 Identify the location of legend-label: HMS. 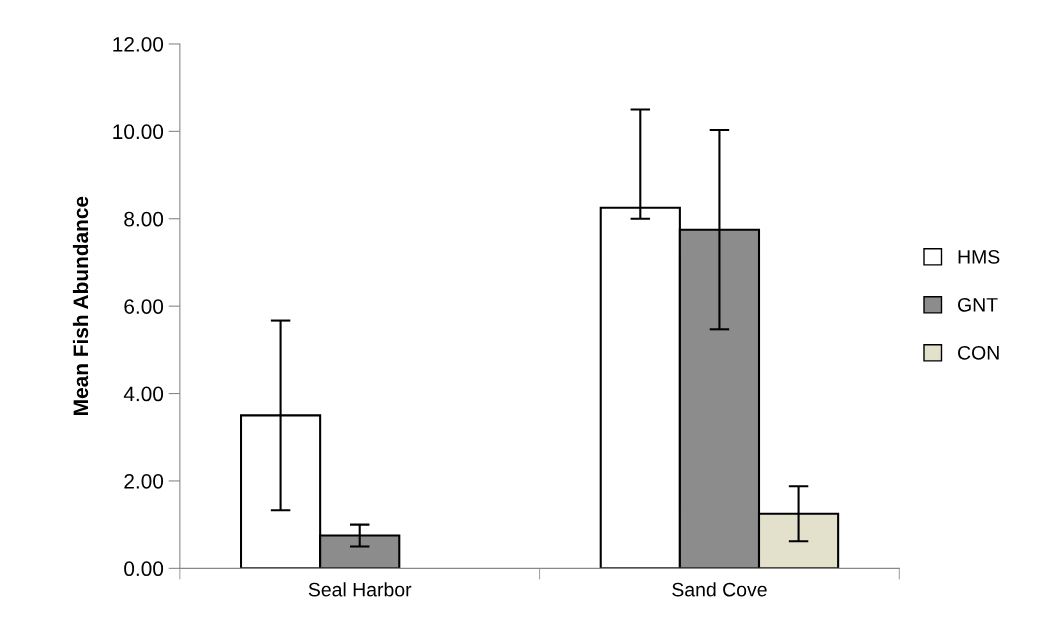
(979, 256).